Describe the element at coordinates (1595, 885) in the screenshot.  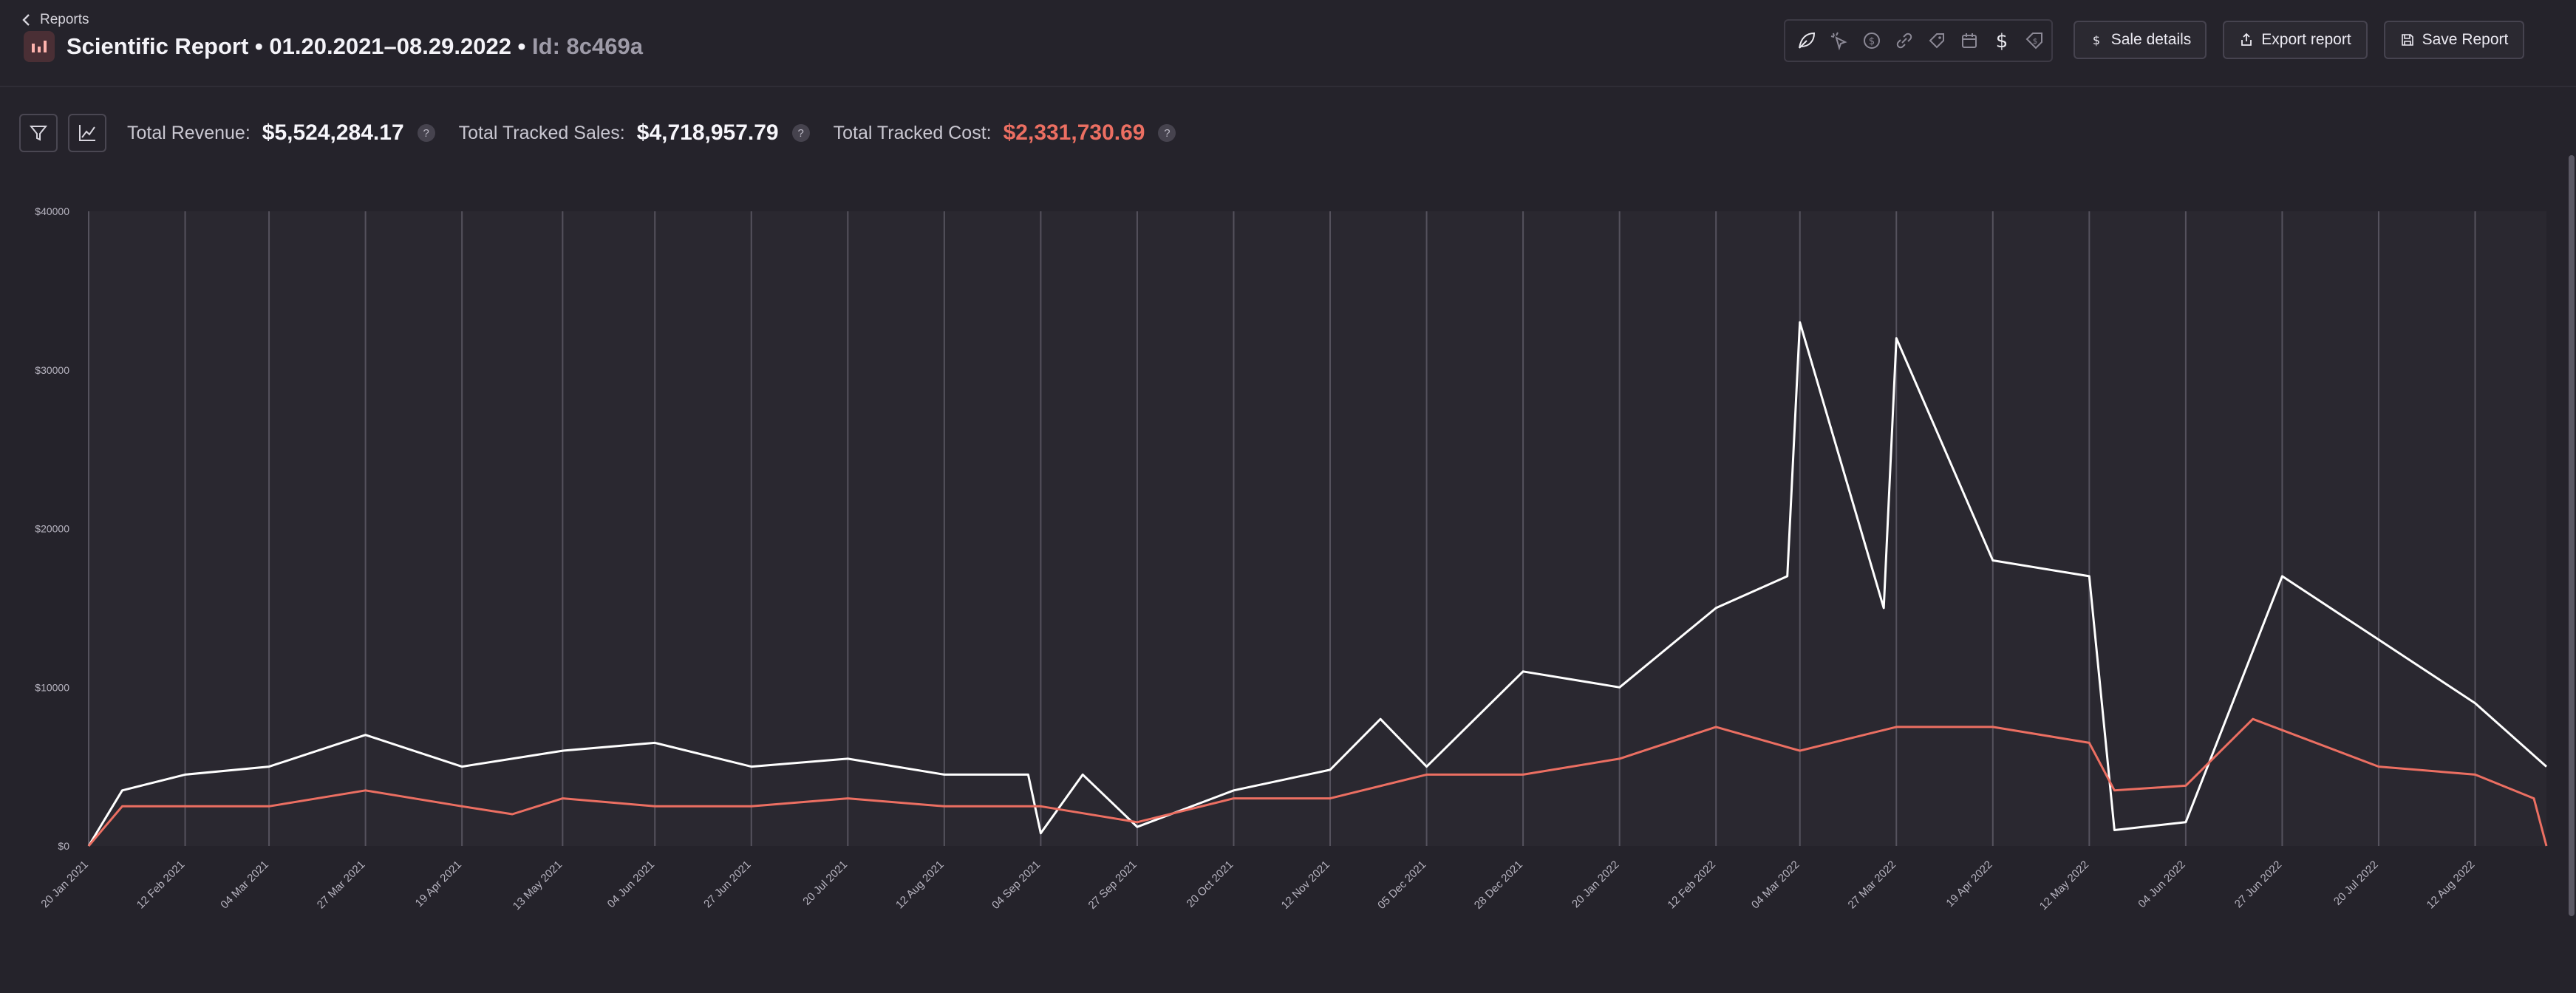
I see `x-tick-label: 20 Jan 2022` at that location.